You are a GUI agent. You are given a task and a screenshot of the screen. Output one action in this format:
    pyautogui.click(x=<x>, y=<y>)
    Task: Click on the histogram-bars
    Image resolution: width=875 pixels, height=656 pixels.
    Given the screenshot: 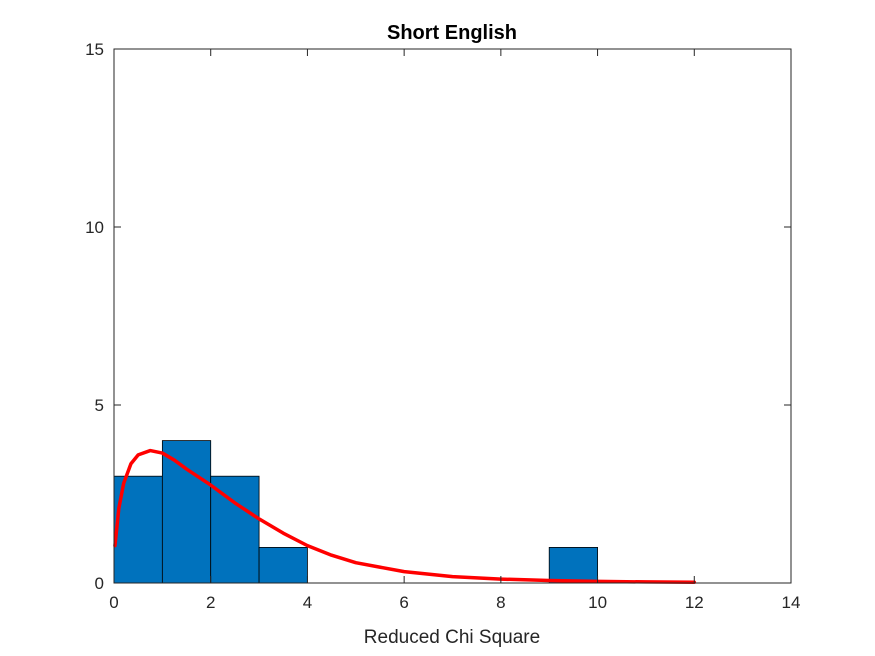 What is the action you would take?
    pyautogui.click(x=355, y=512)
    